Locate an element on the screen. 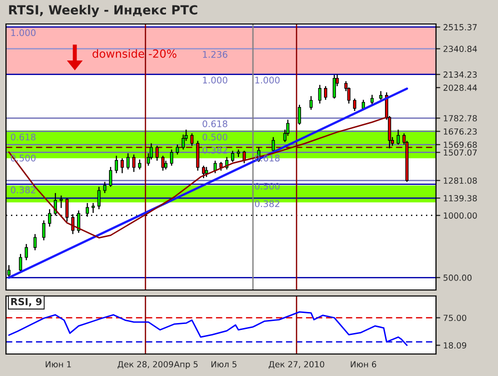 Image resolution: width=498 pixels, height=376 pixels. annotation: 1.236 is located at coordinates (215, 54).